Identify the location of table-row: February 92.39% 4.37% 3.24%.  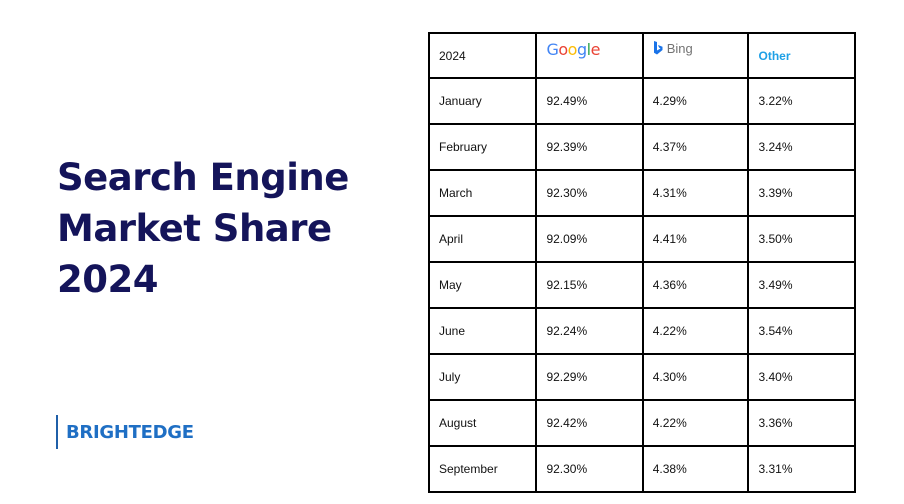
(641, 147).